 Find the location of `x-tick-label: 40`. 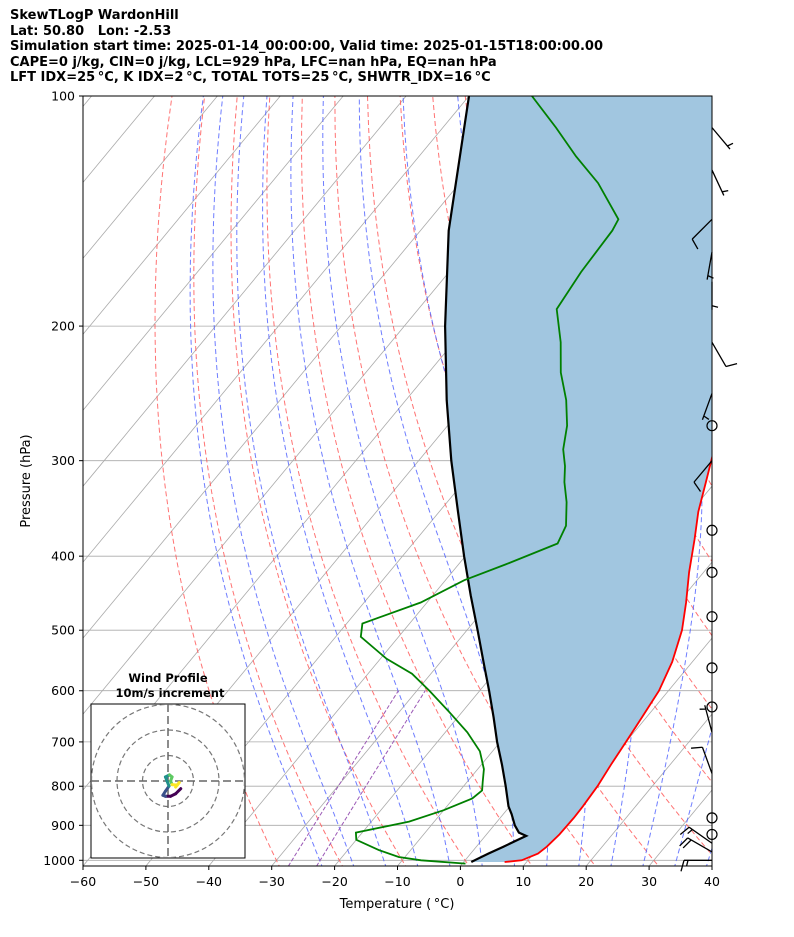

x-tick-label: 40 is located at coordinates (712, 881).